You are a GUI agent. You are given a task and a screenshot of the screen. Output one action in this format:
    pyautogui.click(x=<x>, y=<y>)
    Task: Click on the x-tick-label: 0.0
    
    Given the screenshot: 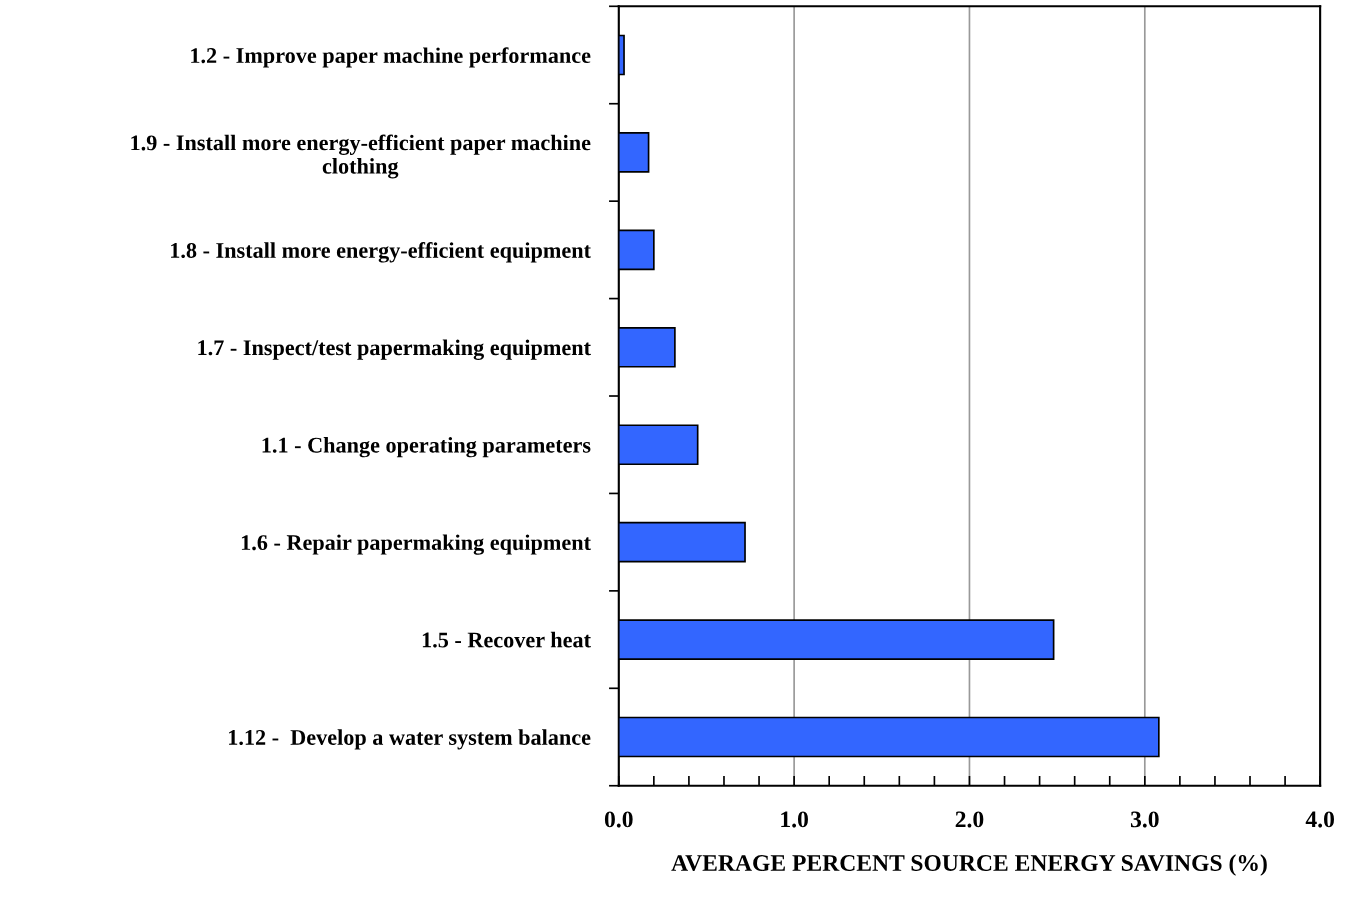 What is the action you would take?
    pyautogui.click(x=618, y=819)
    